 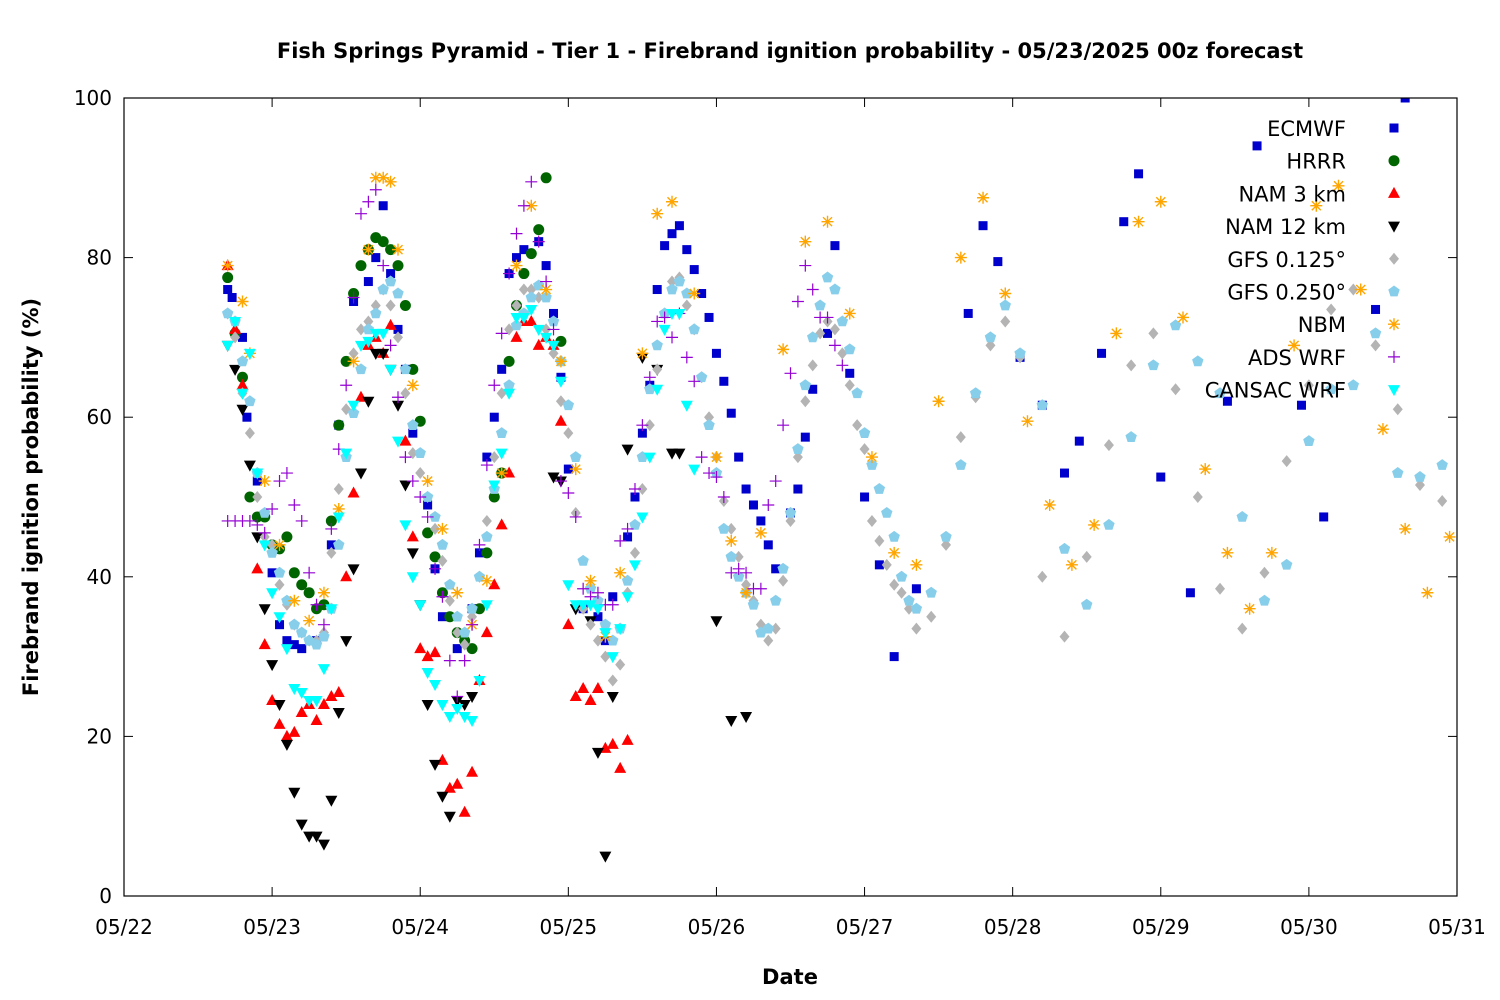 I want to click on y-tick-label: 40, so click(x=99, y=577).